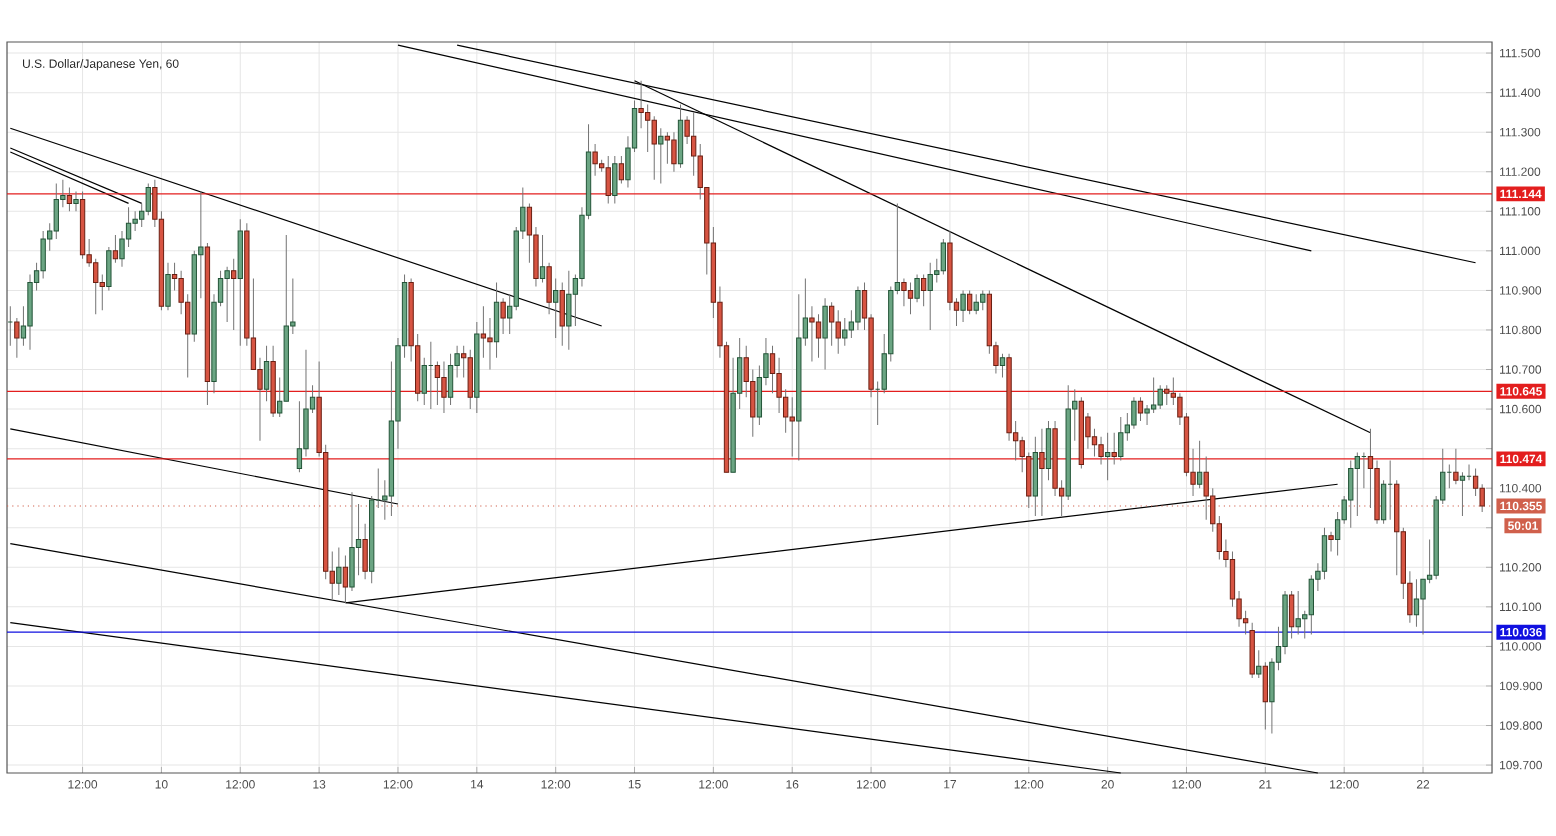 The height and width of the screenshot is (836, 1556). I want to click on x-tick-label: 20, so click(1107, 784).